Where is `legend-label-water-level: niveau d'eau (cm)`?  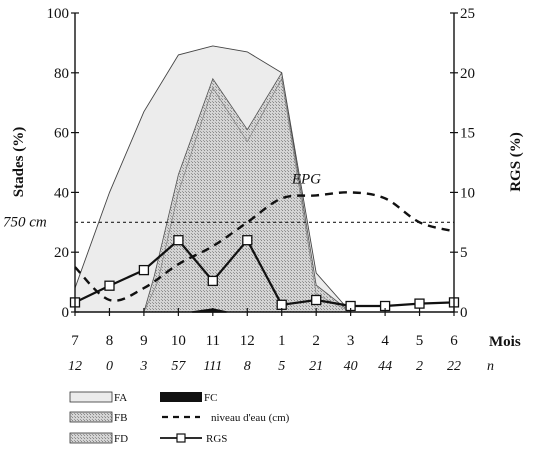
legend-label-water-level: niveau d'eau (cm) is located at coordinates (250, 418).